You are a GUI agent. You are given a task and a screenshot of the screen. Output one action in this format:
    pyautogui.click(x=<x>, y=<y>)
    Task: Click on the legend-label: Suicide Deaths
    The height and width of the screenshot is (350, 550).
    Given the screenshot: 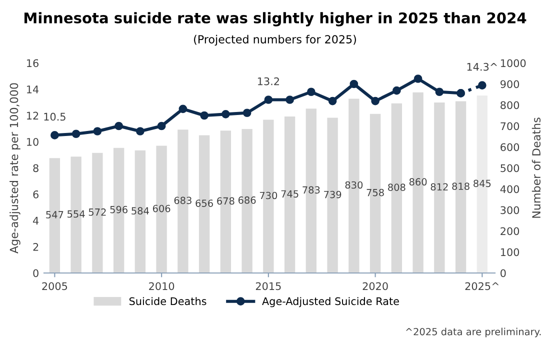 What is the action you would take?
    pyautogui.click(x=167, y=301)
    